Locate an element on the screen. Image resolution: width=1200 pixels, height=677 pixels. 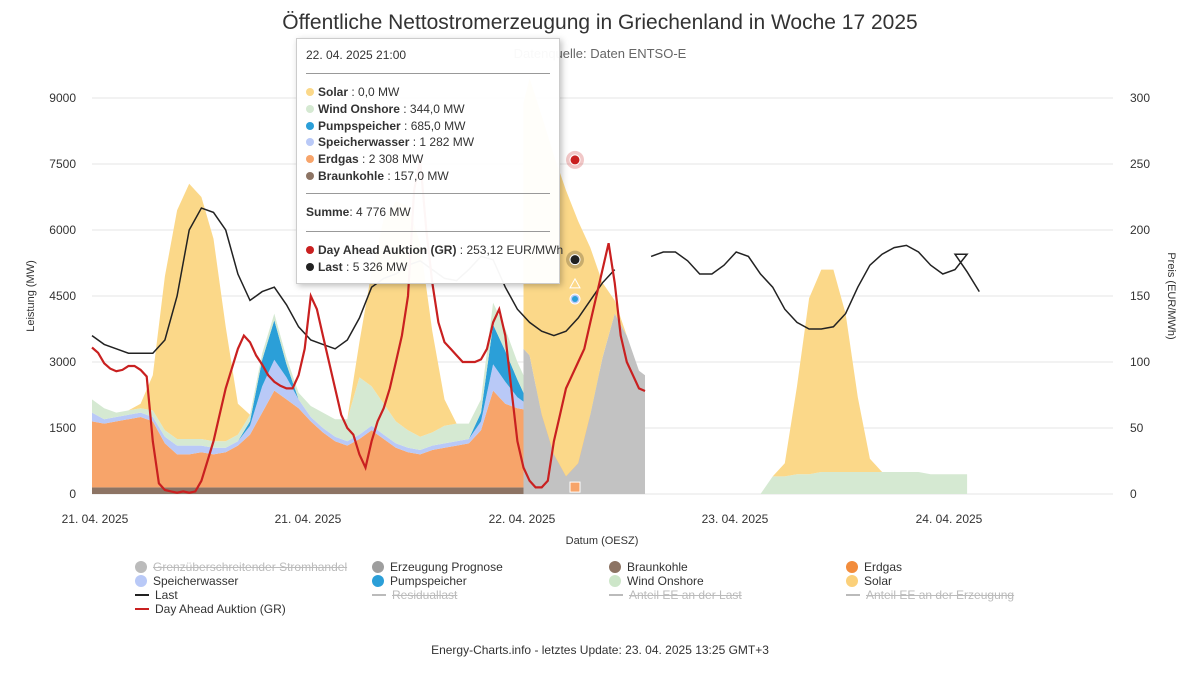
legend-item: Last is located at coordinates (156, 595).